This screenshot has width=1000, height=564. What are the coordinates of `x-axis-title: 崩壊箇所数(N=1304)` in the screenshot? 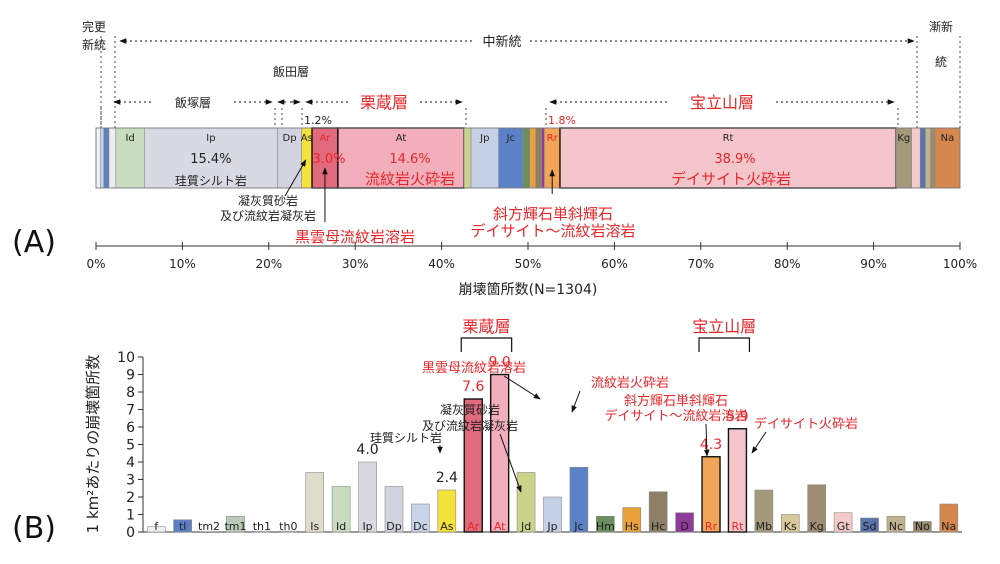 It's located at (528, 289).